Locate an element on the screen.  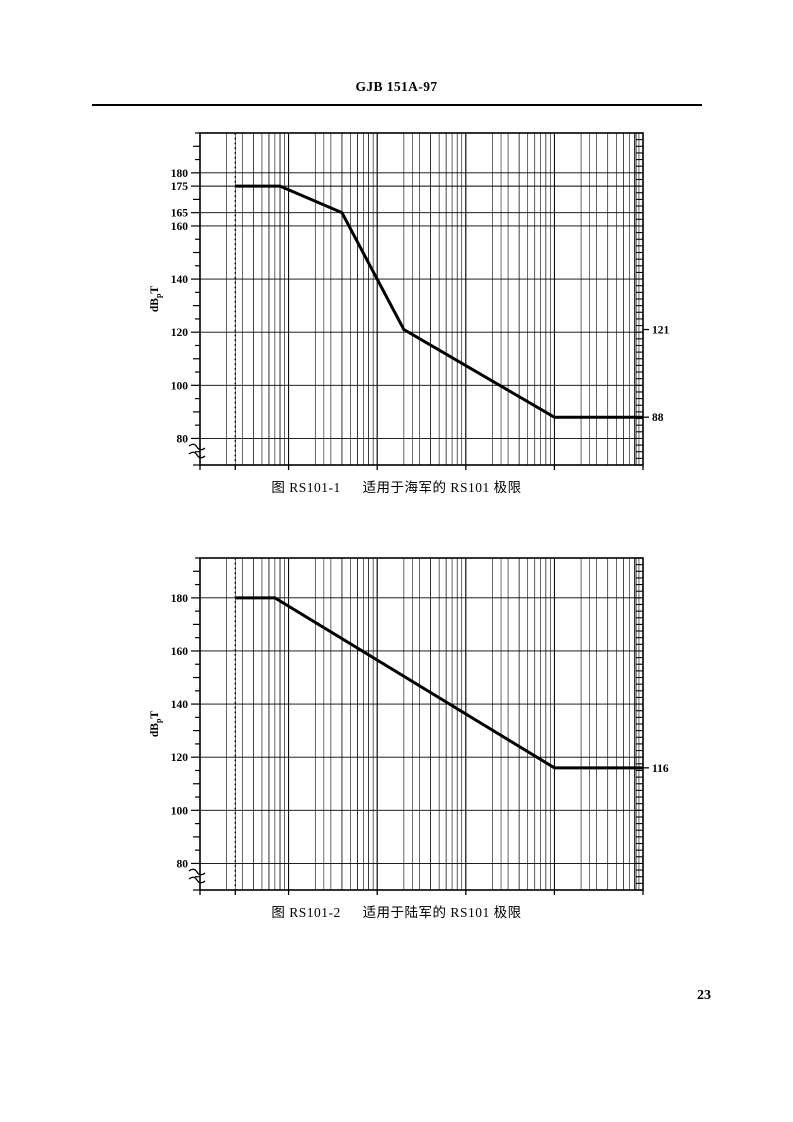
figure-caption-1: 图 RS101-1 适用于海军的 RS101 极限 is located at coordinates (396, 486).